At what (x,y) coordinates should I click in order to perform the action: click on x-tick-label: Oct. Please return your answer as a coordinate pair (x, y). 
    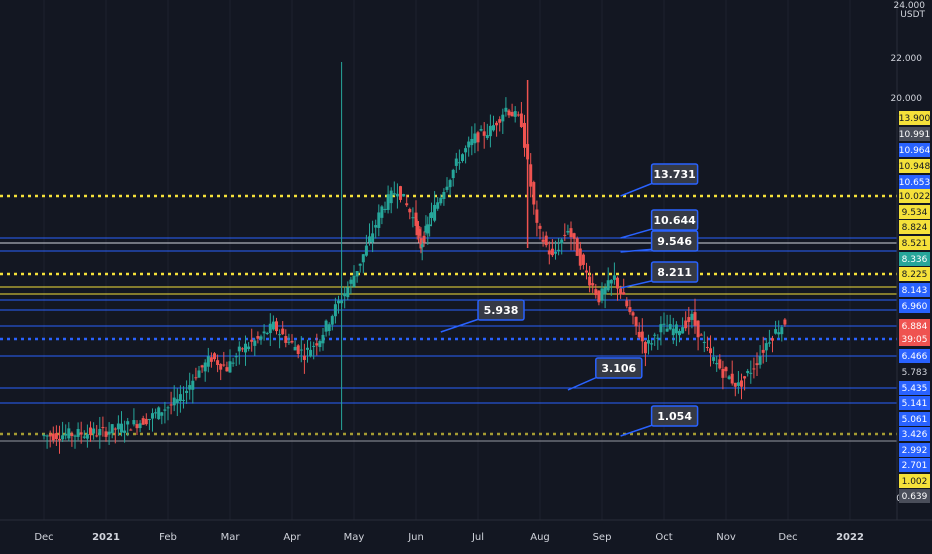
    Looking at the image, I should click on (663, 537).